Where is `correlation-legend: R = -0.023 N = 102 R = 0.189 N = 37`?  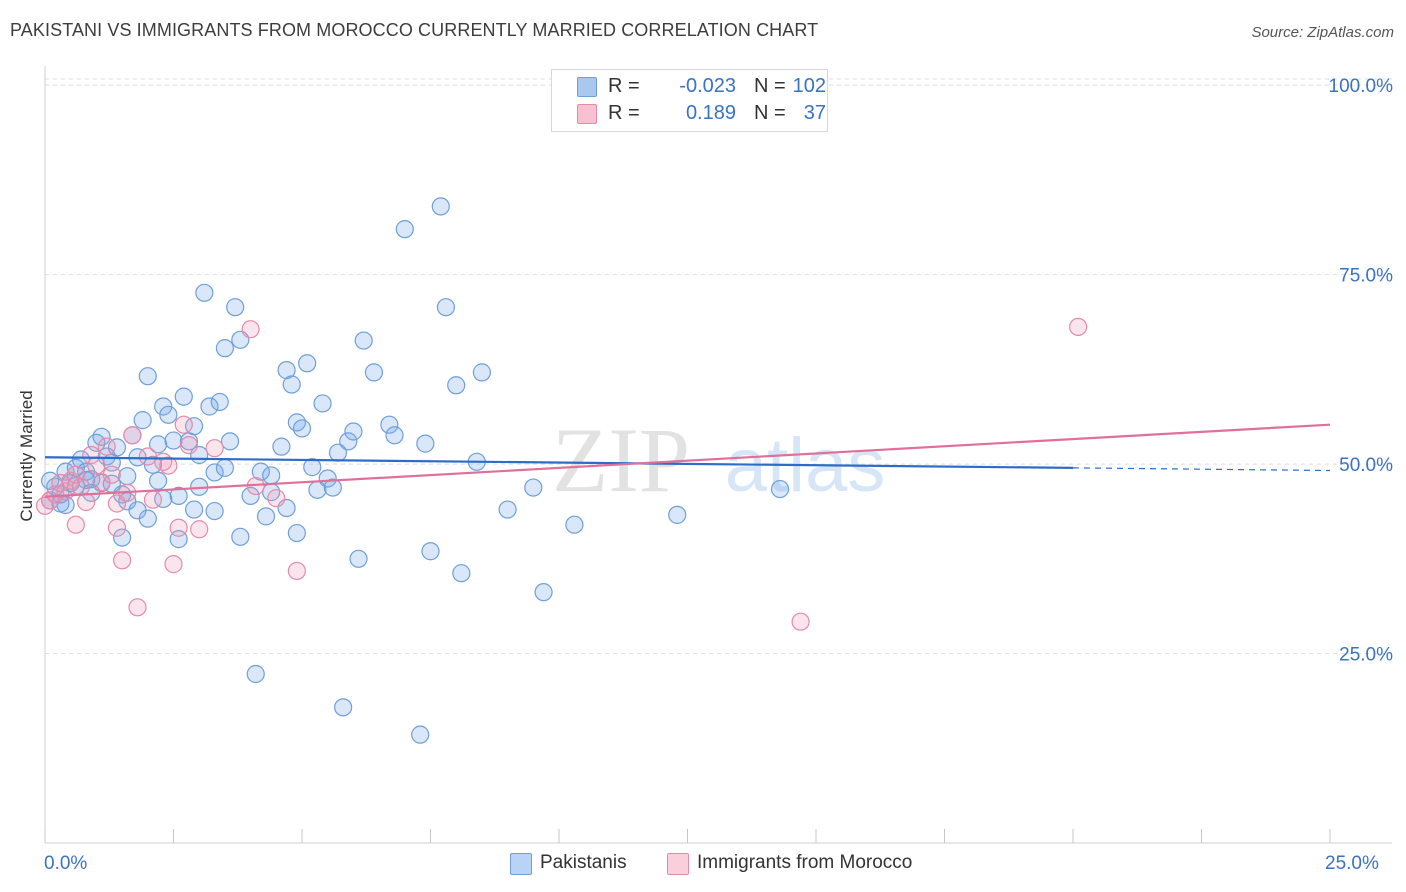 correlation-legend: R = -0.023 N = 102 R = 0.189 N = 37 is located at coordinates (689, 100).